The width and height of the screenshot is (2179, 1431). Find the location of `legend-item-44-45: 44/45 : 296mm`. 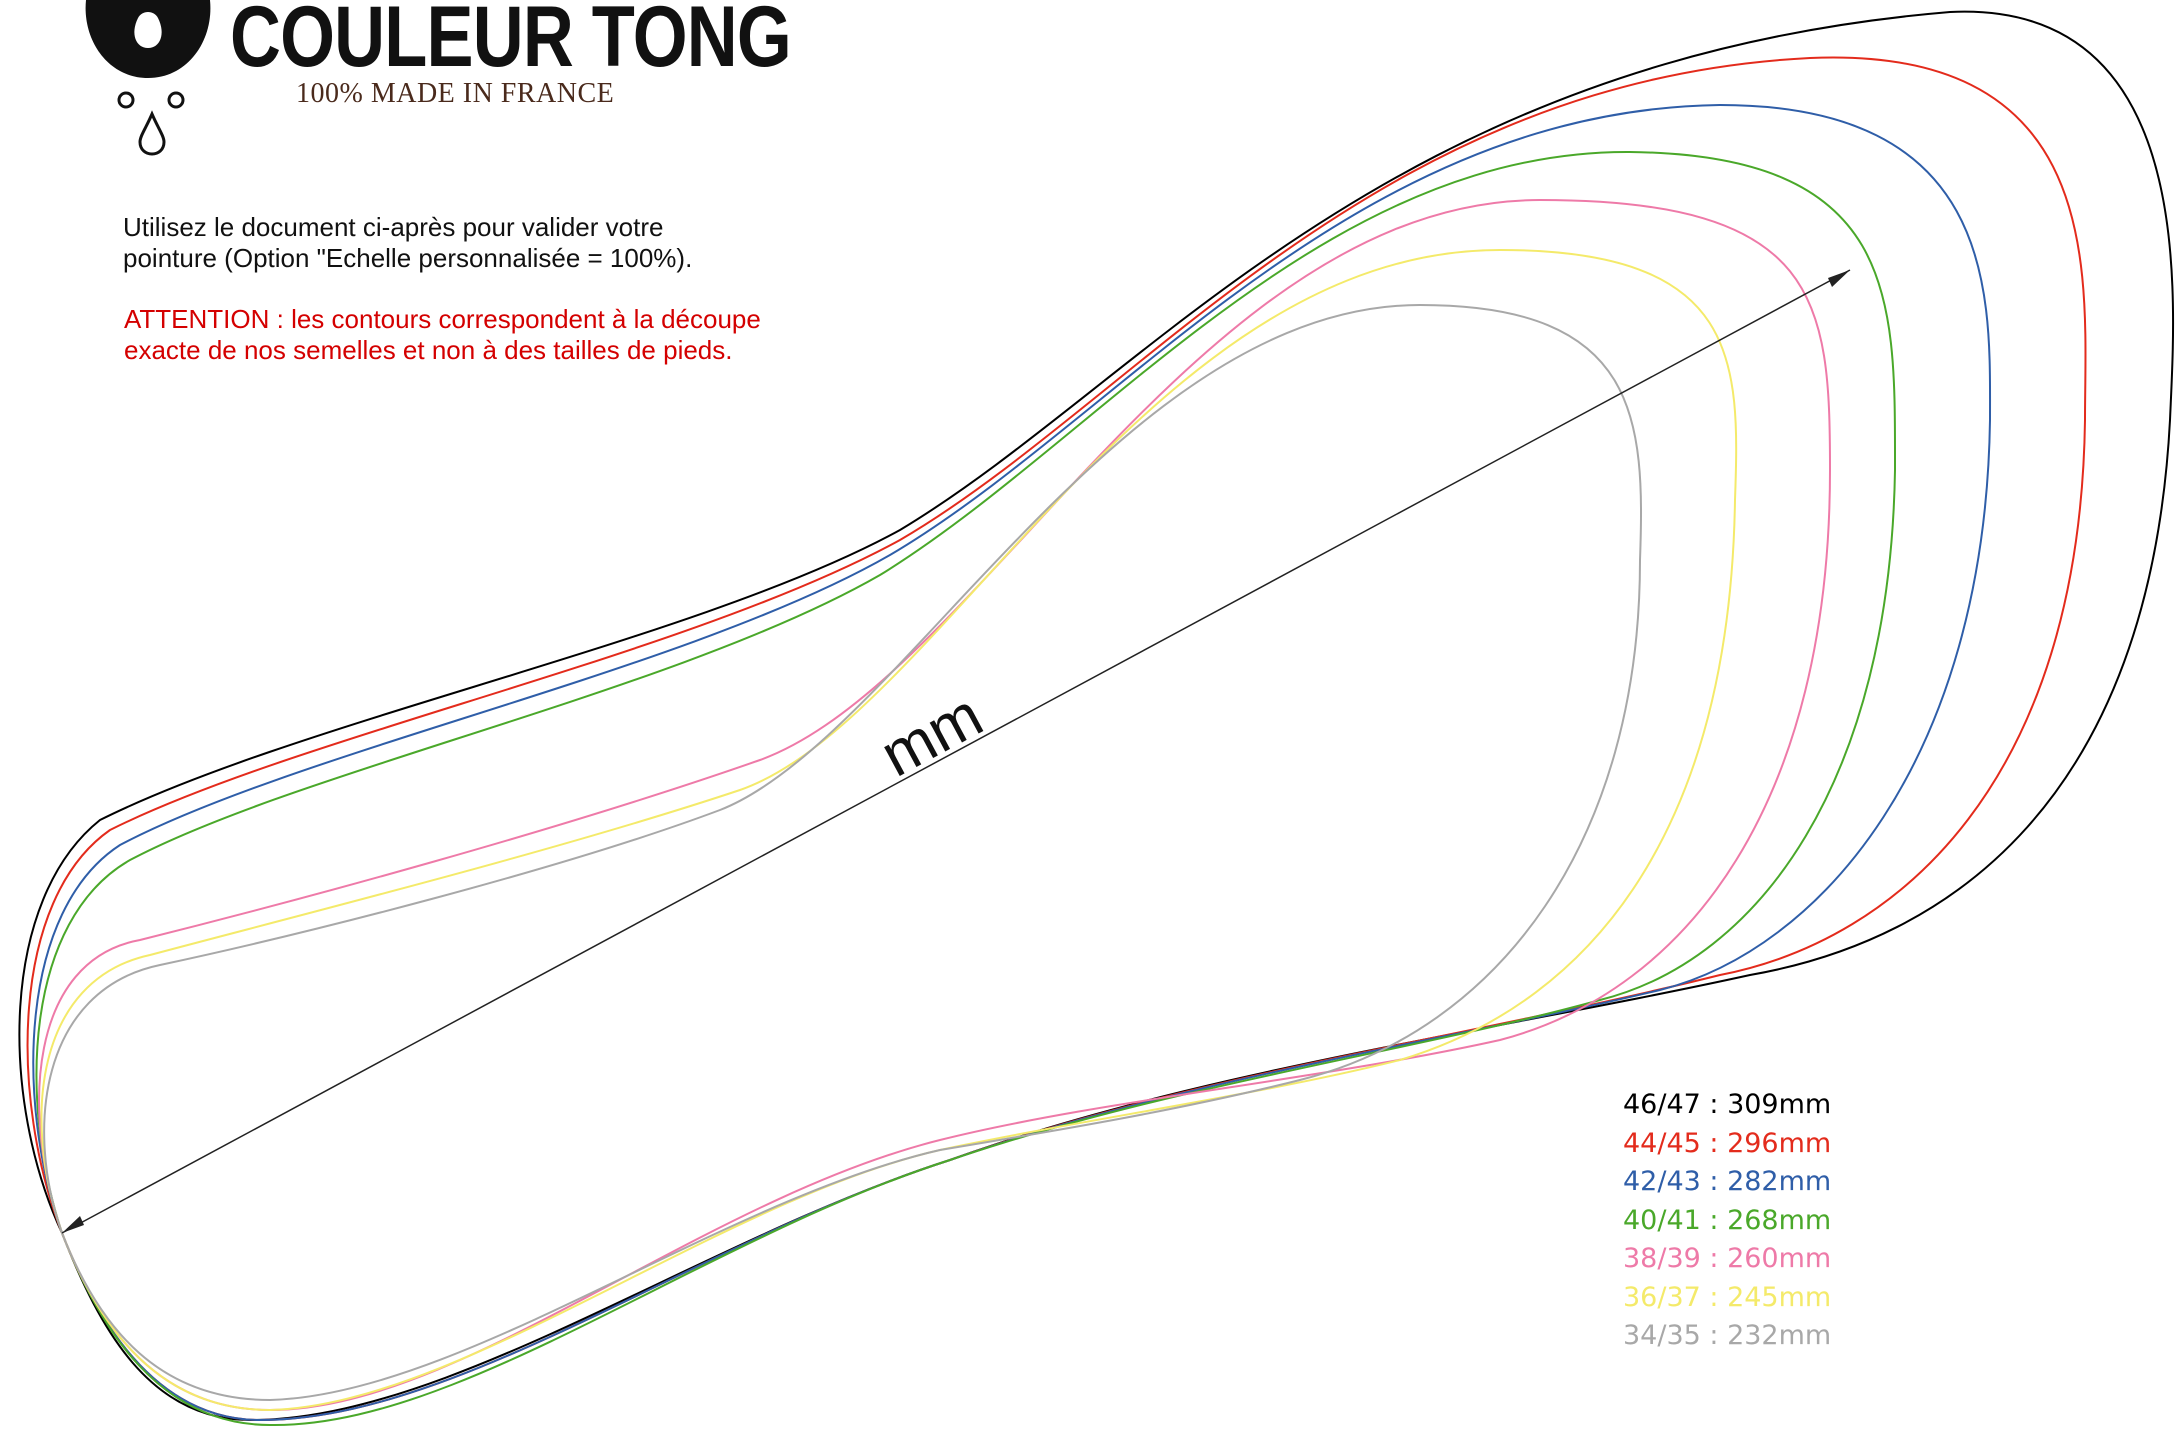

legend-item-44-45: 44/45 : 296mm is located at coordinates (1727, 1143).